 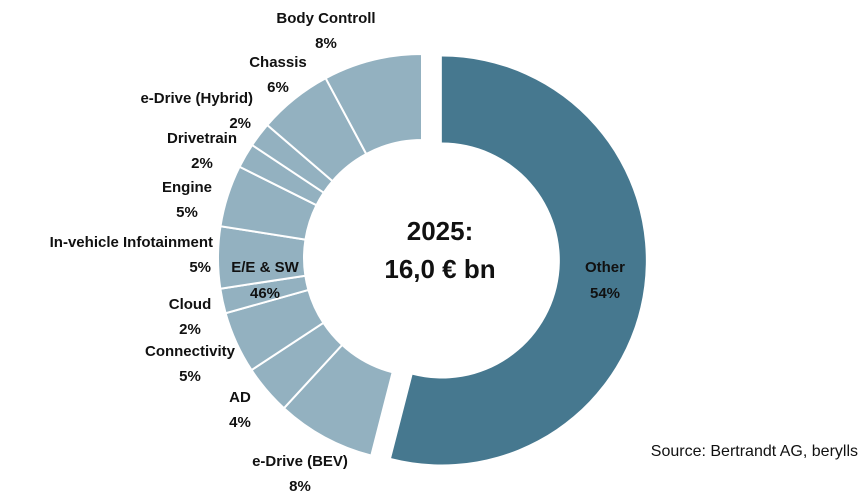 I want to click on segment-label: e-Drive (BEV), so click(x=300, y=461).